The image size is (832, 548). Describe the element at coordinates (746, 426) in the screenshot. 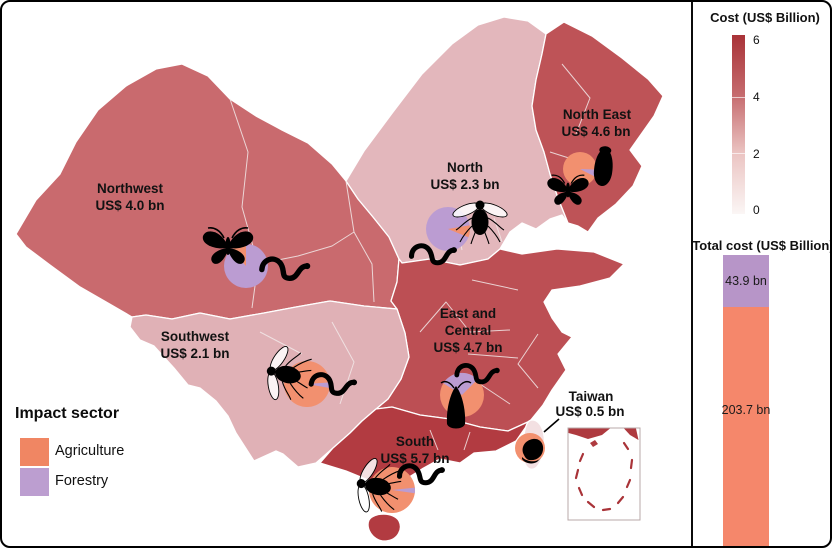

I see `total-bar-agriculture-segment` at that location.